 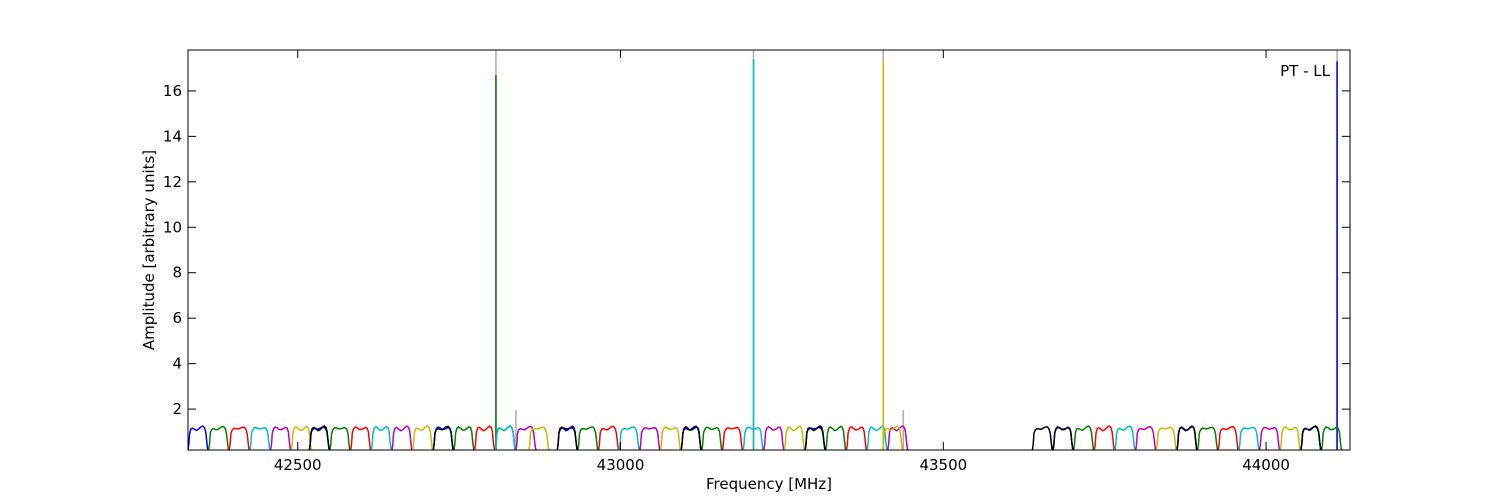 What do you see at coordinates (621, 465) in the screenshot?
I see `x-tick-label: 43000` at bounding box center [621, 465].